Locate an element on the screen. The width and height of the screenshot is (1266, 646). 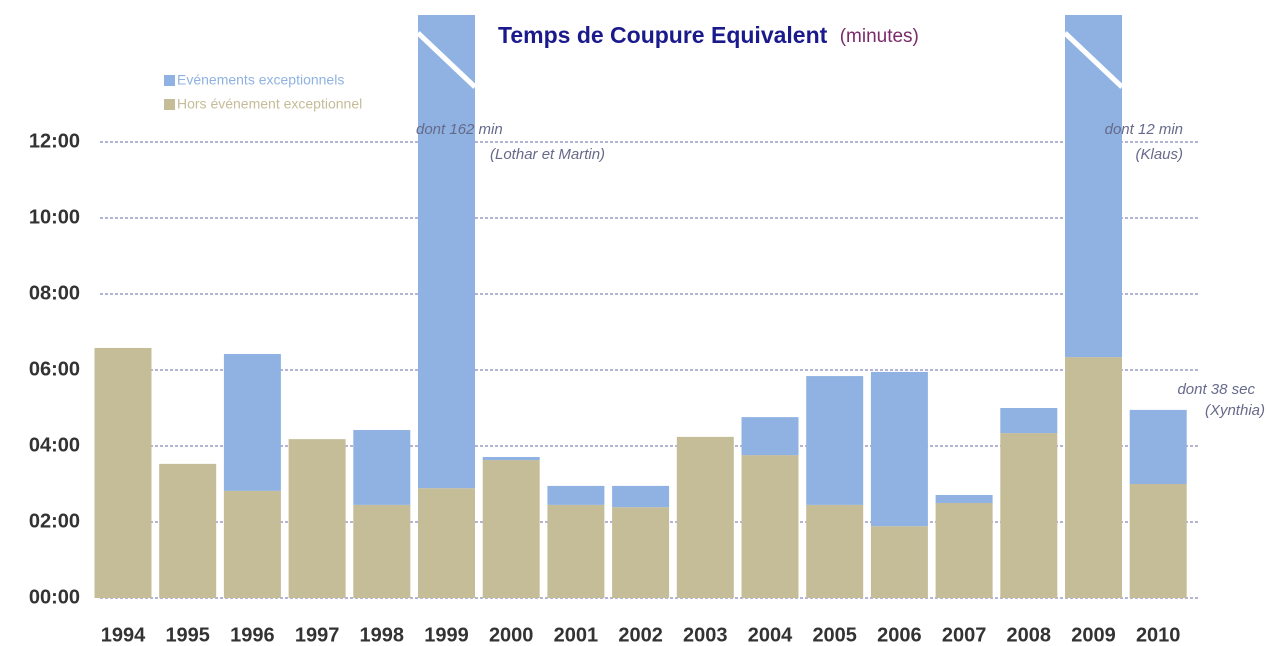
title: Temps de Coupure Equivalent is located at coordinates (663, 35).